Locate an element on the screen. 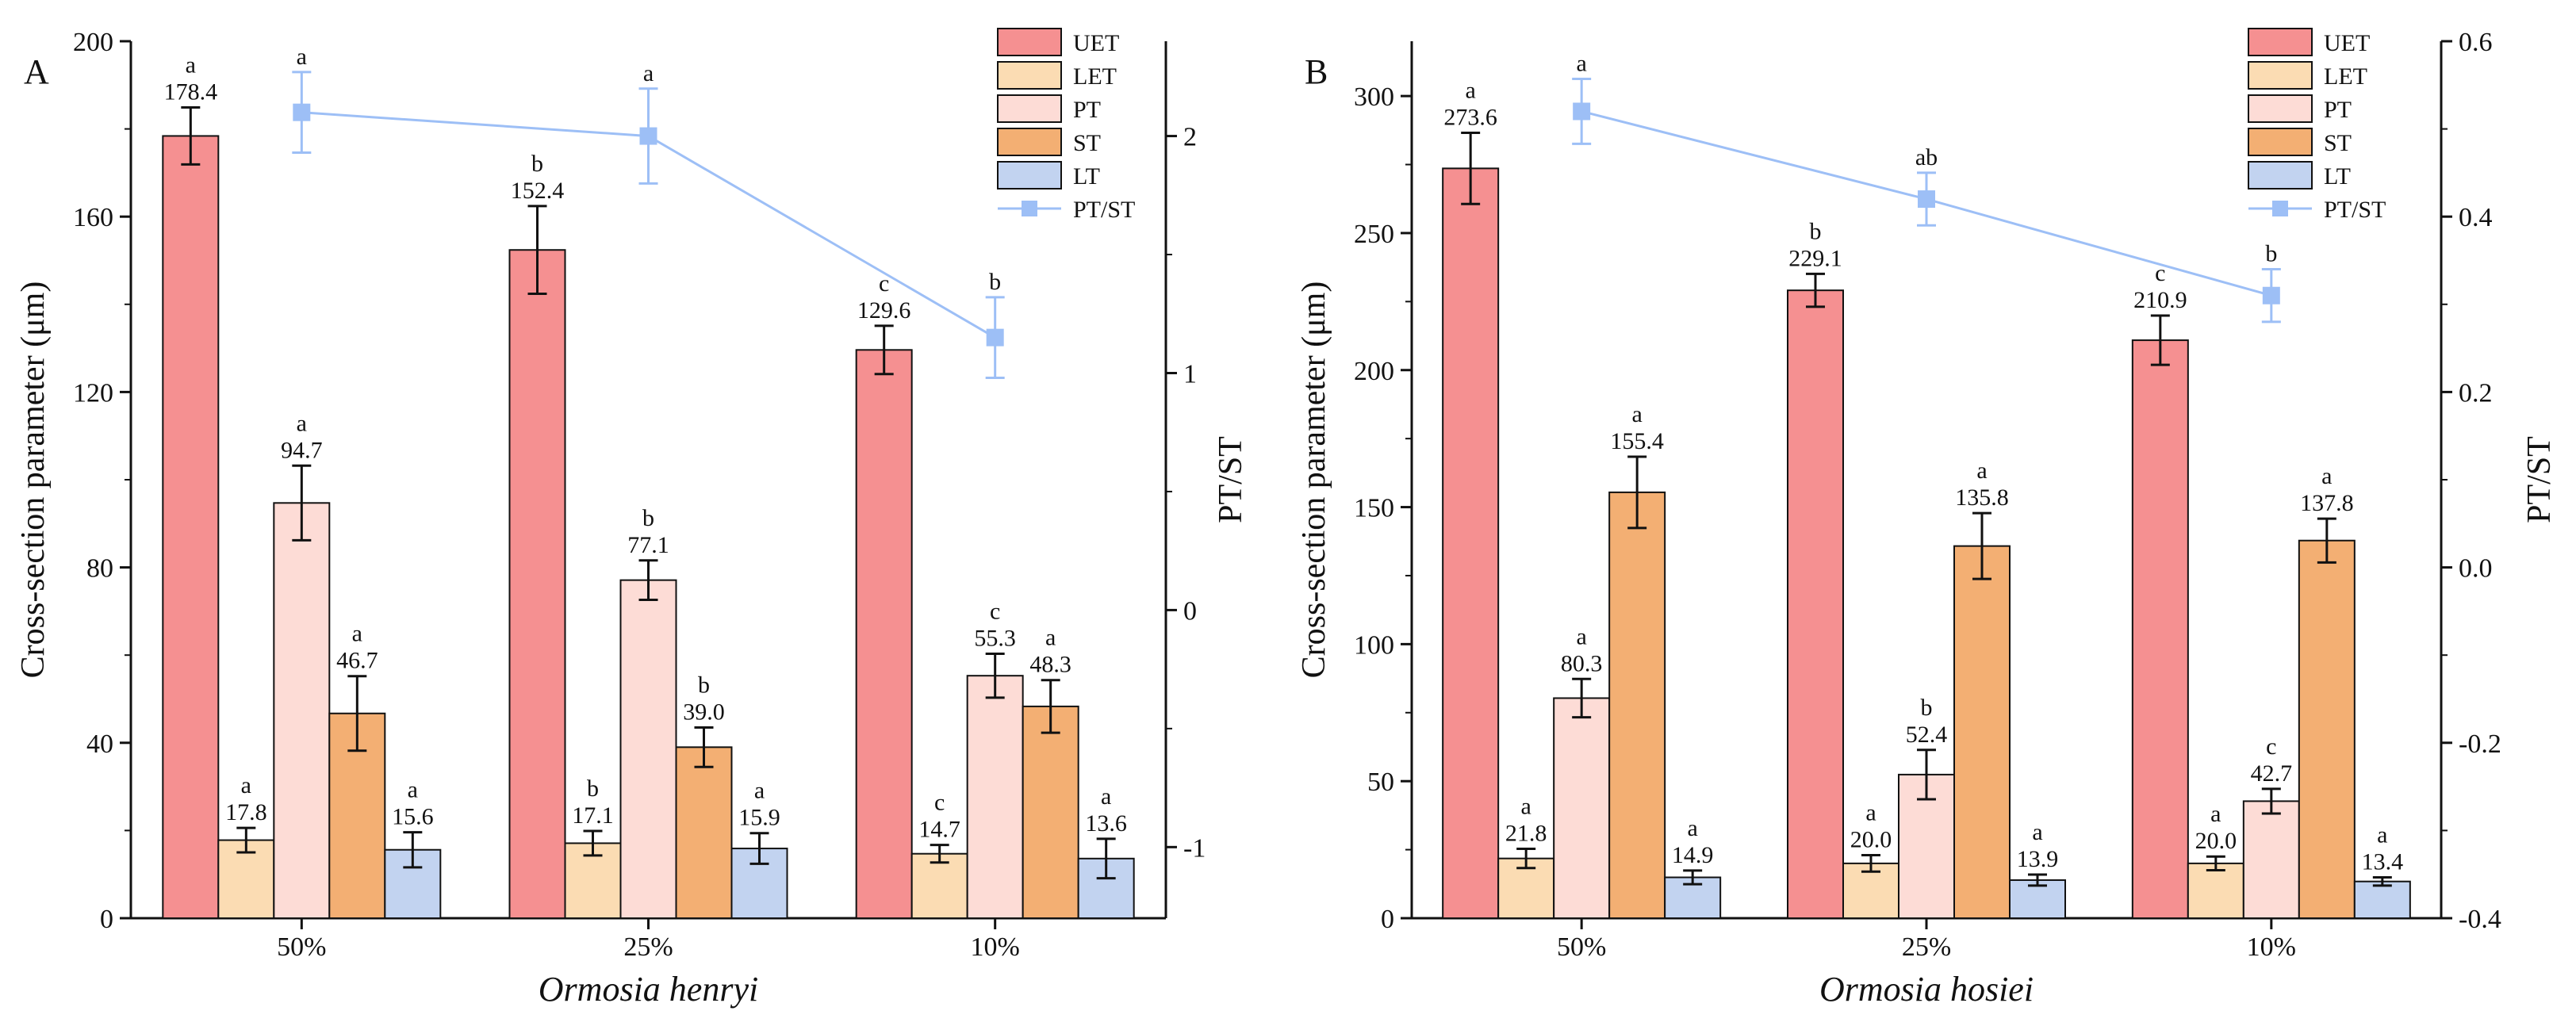 Image resolution: width=2576 pixels, height=1030 pixels. data-label: 20.0 is located at coordinates (2216, 841).